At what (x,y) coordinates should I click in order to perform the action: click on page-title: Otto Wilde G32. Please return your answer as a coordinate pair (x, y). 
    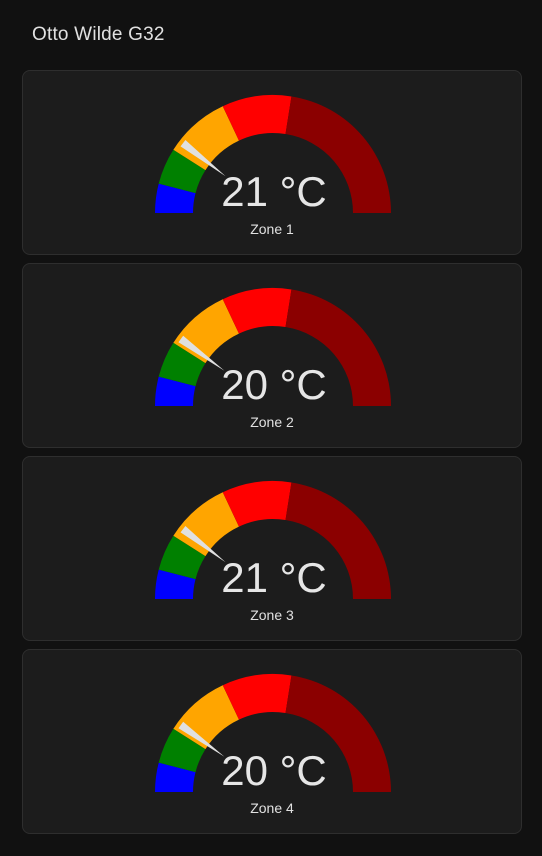
    Looking at the image, I should click on (98, 34).